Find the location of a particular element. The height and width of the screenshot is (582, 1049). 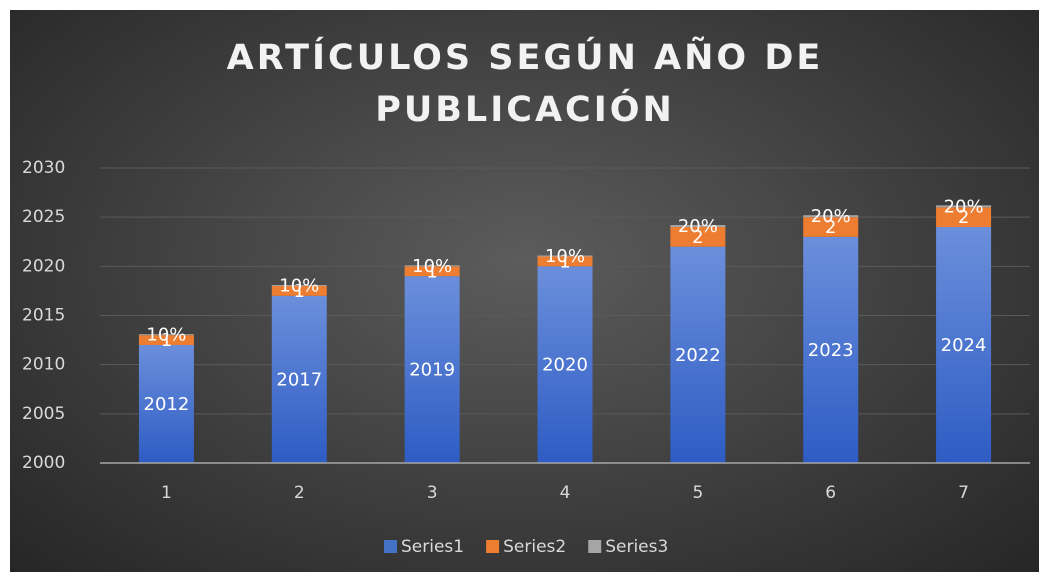

data-label: 2020 is located at coordinates (565, 365).